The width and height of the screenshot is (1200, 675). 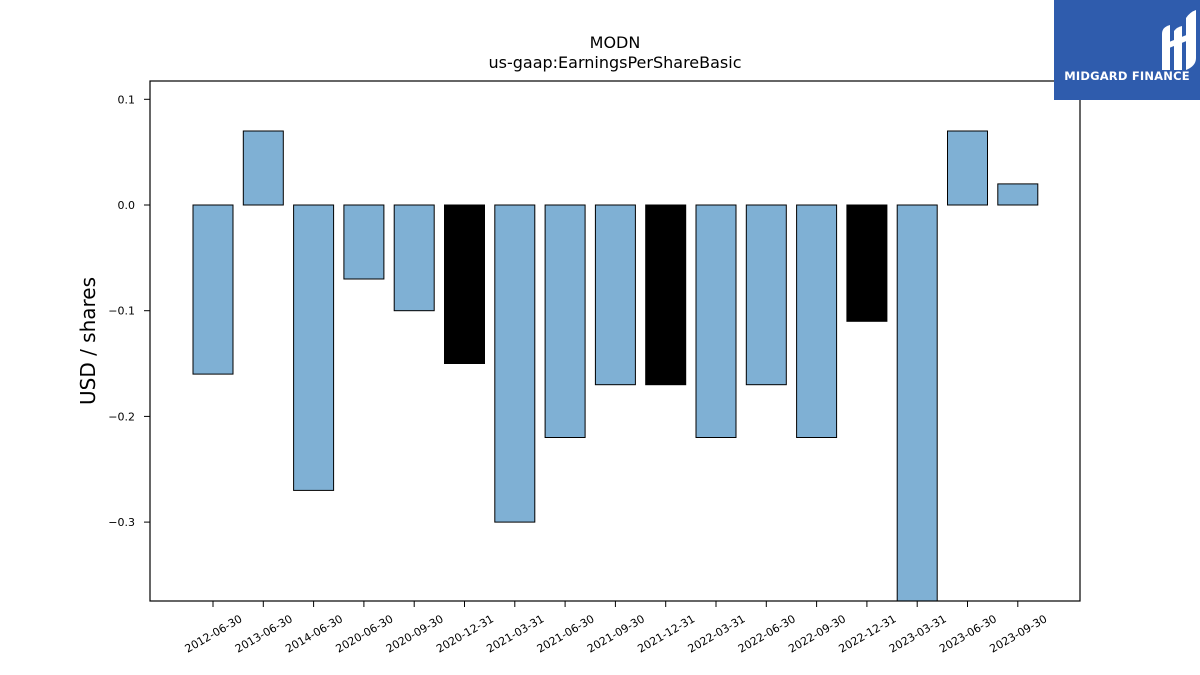 What do you see at coordinates (1018, 633) in the screenshot?
I see `x-tick-label: 2023-09-30` at bounding box center [1018, 633].